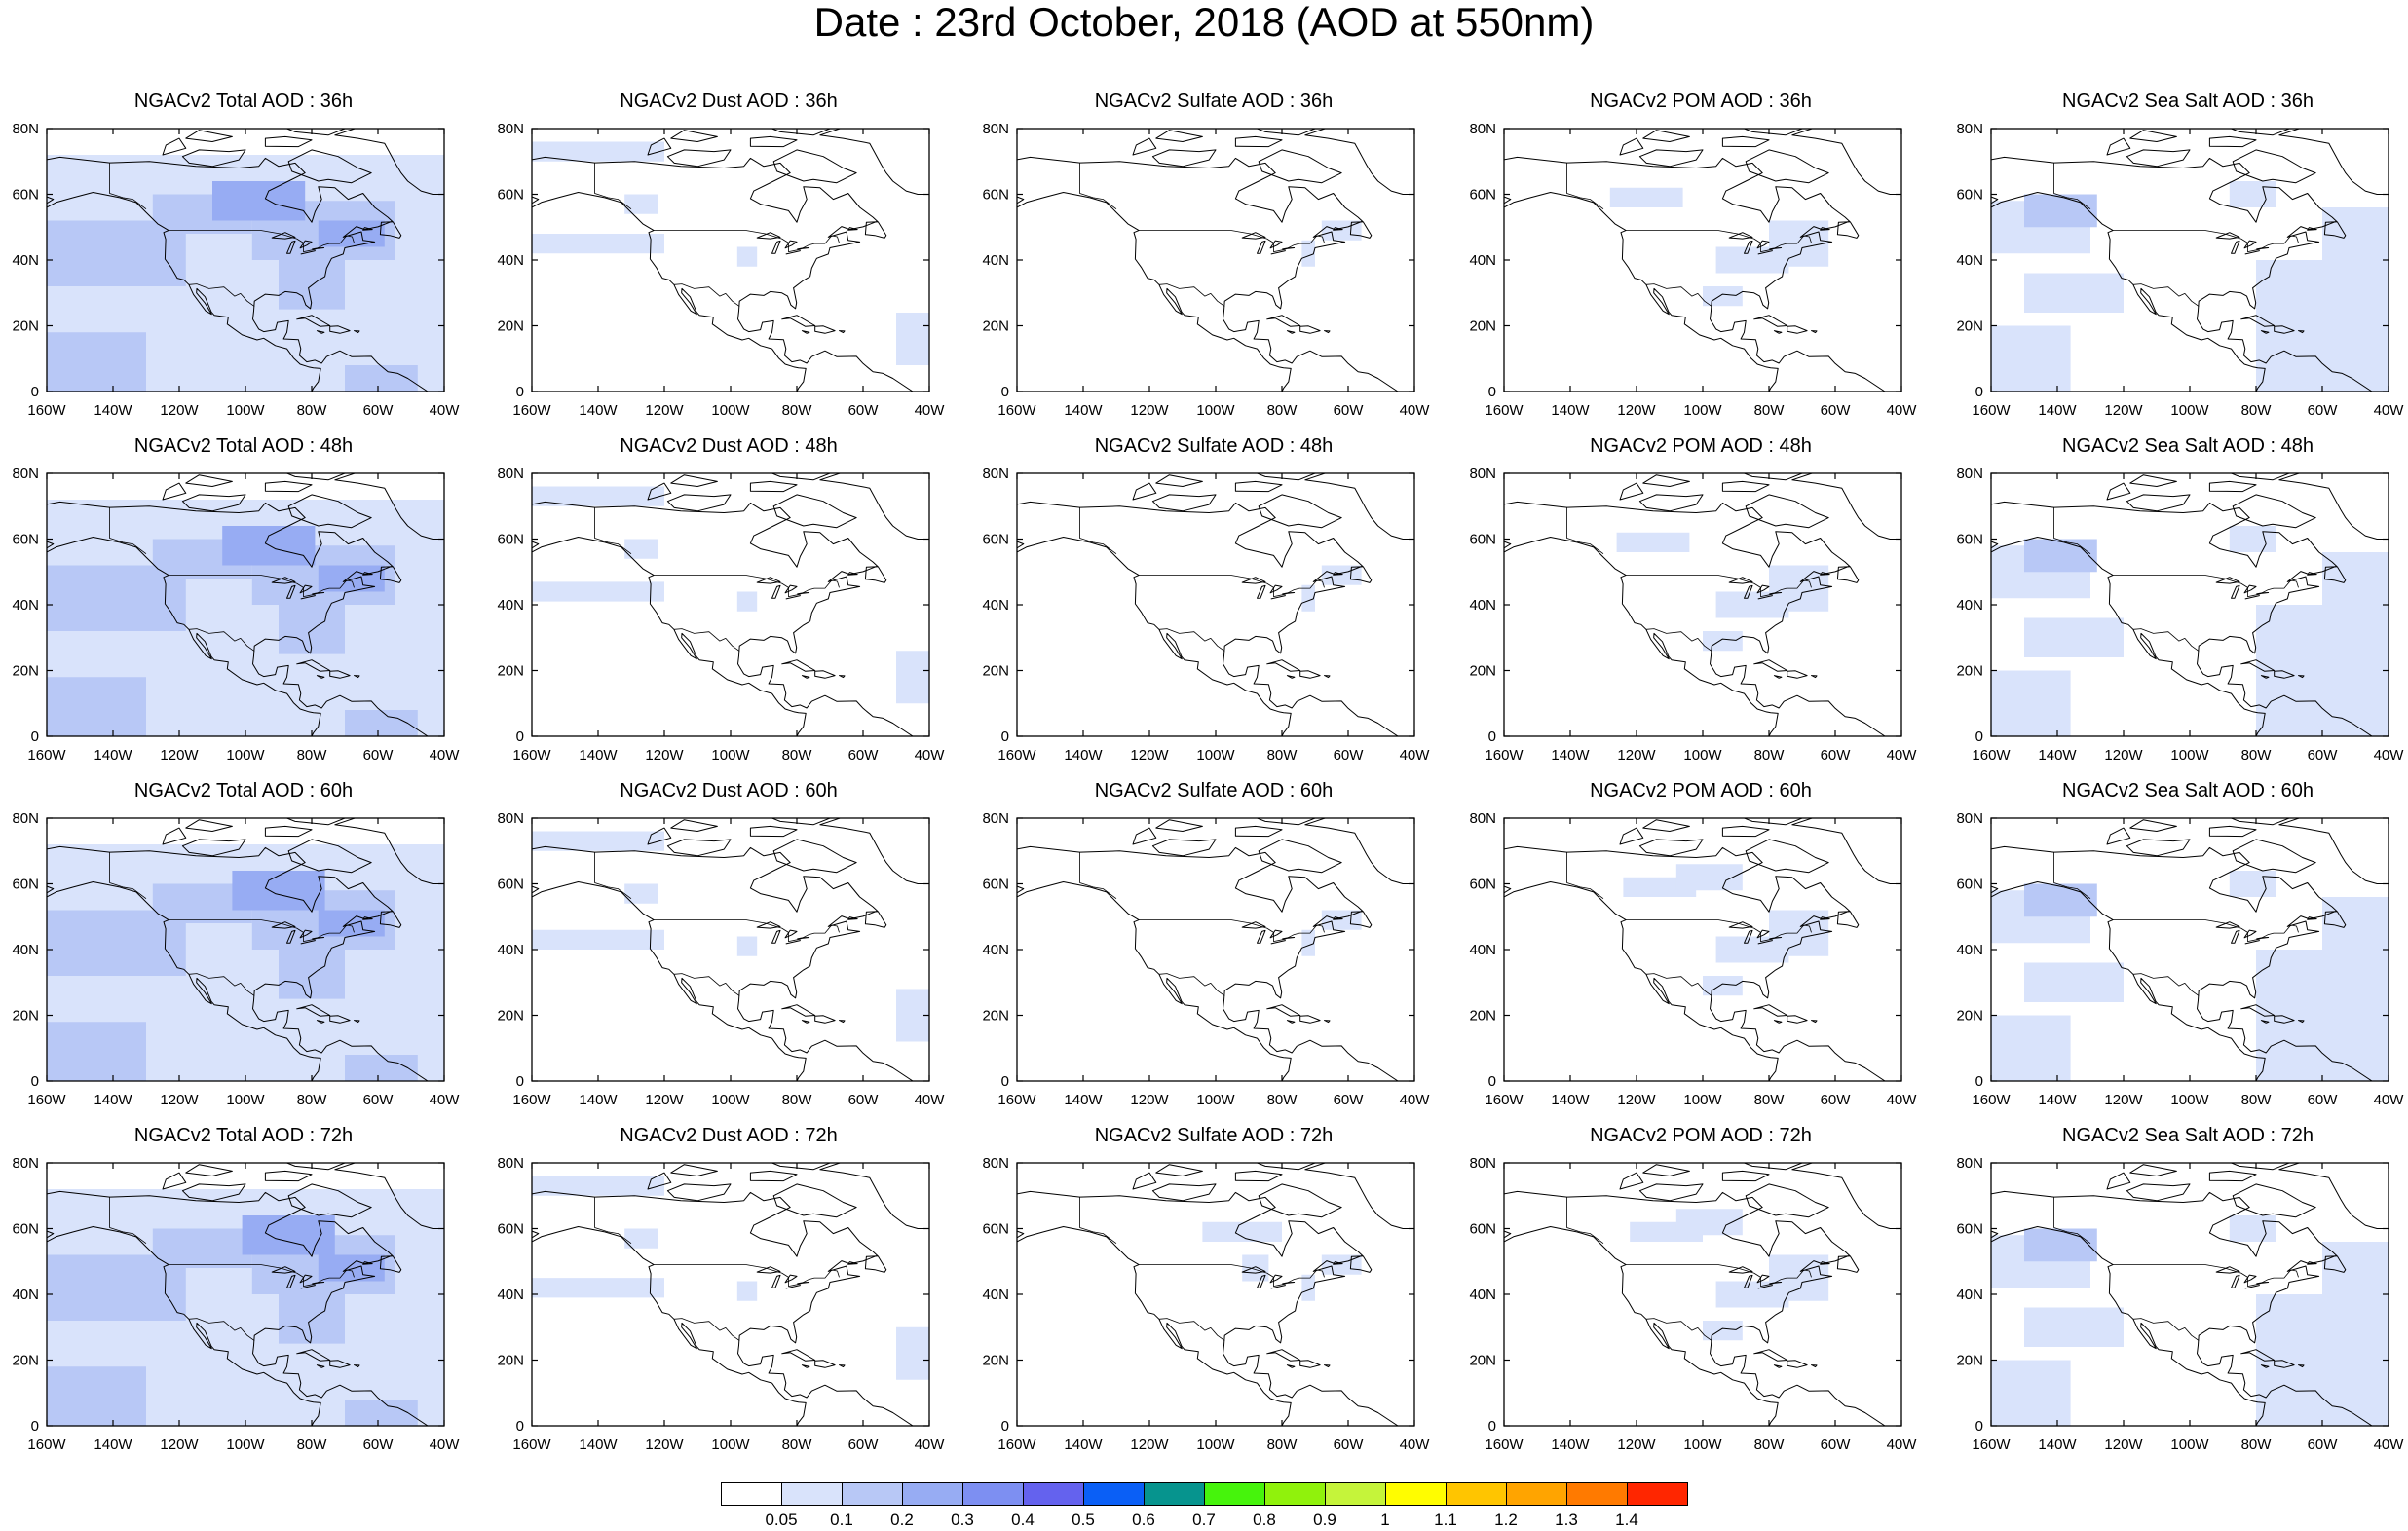 The width and height of the screenshot is (2408, 1531). Describe the element at coordinates (113, 755) in the screenshot. I see `x-tick-label: 140W` at that location.